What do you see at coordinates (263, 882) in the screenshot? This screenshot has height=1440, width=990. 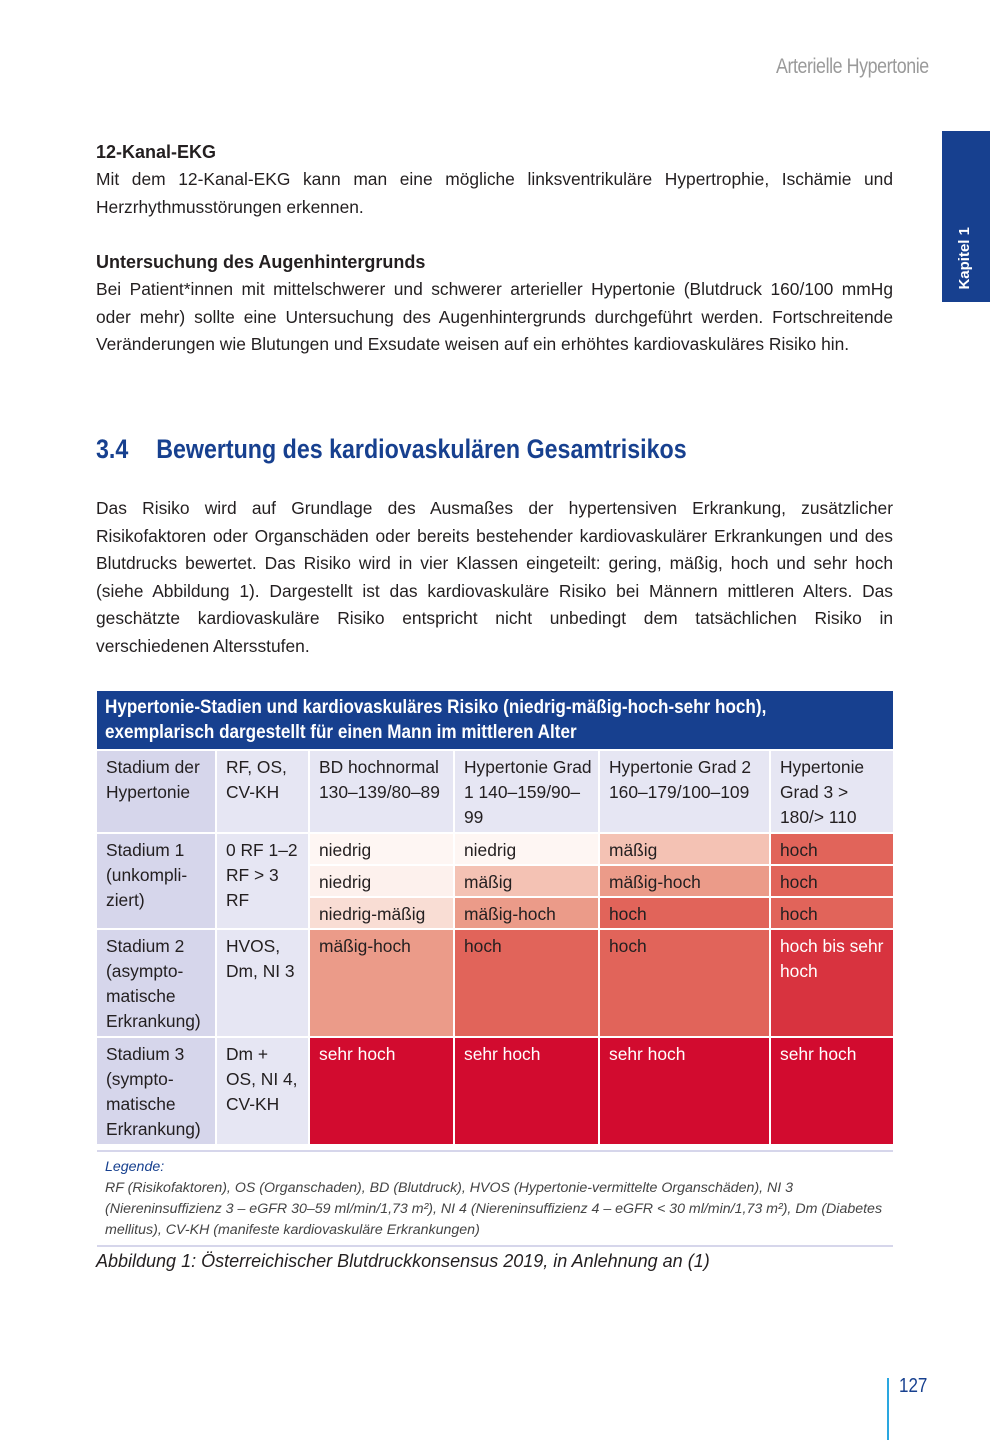 I see `stage-factors: 0 RF 1–2 RF > 3 RF` at bounding box center [263, 882].